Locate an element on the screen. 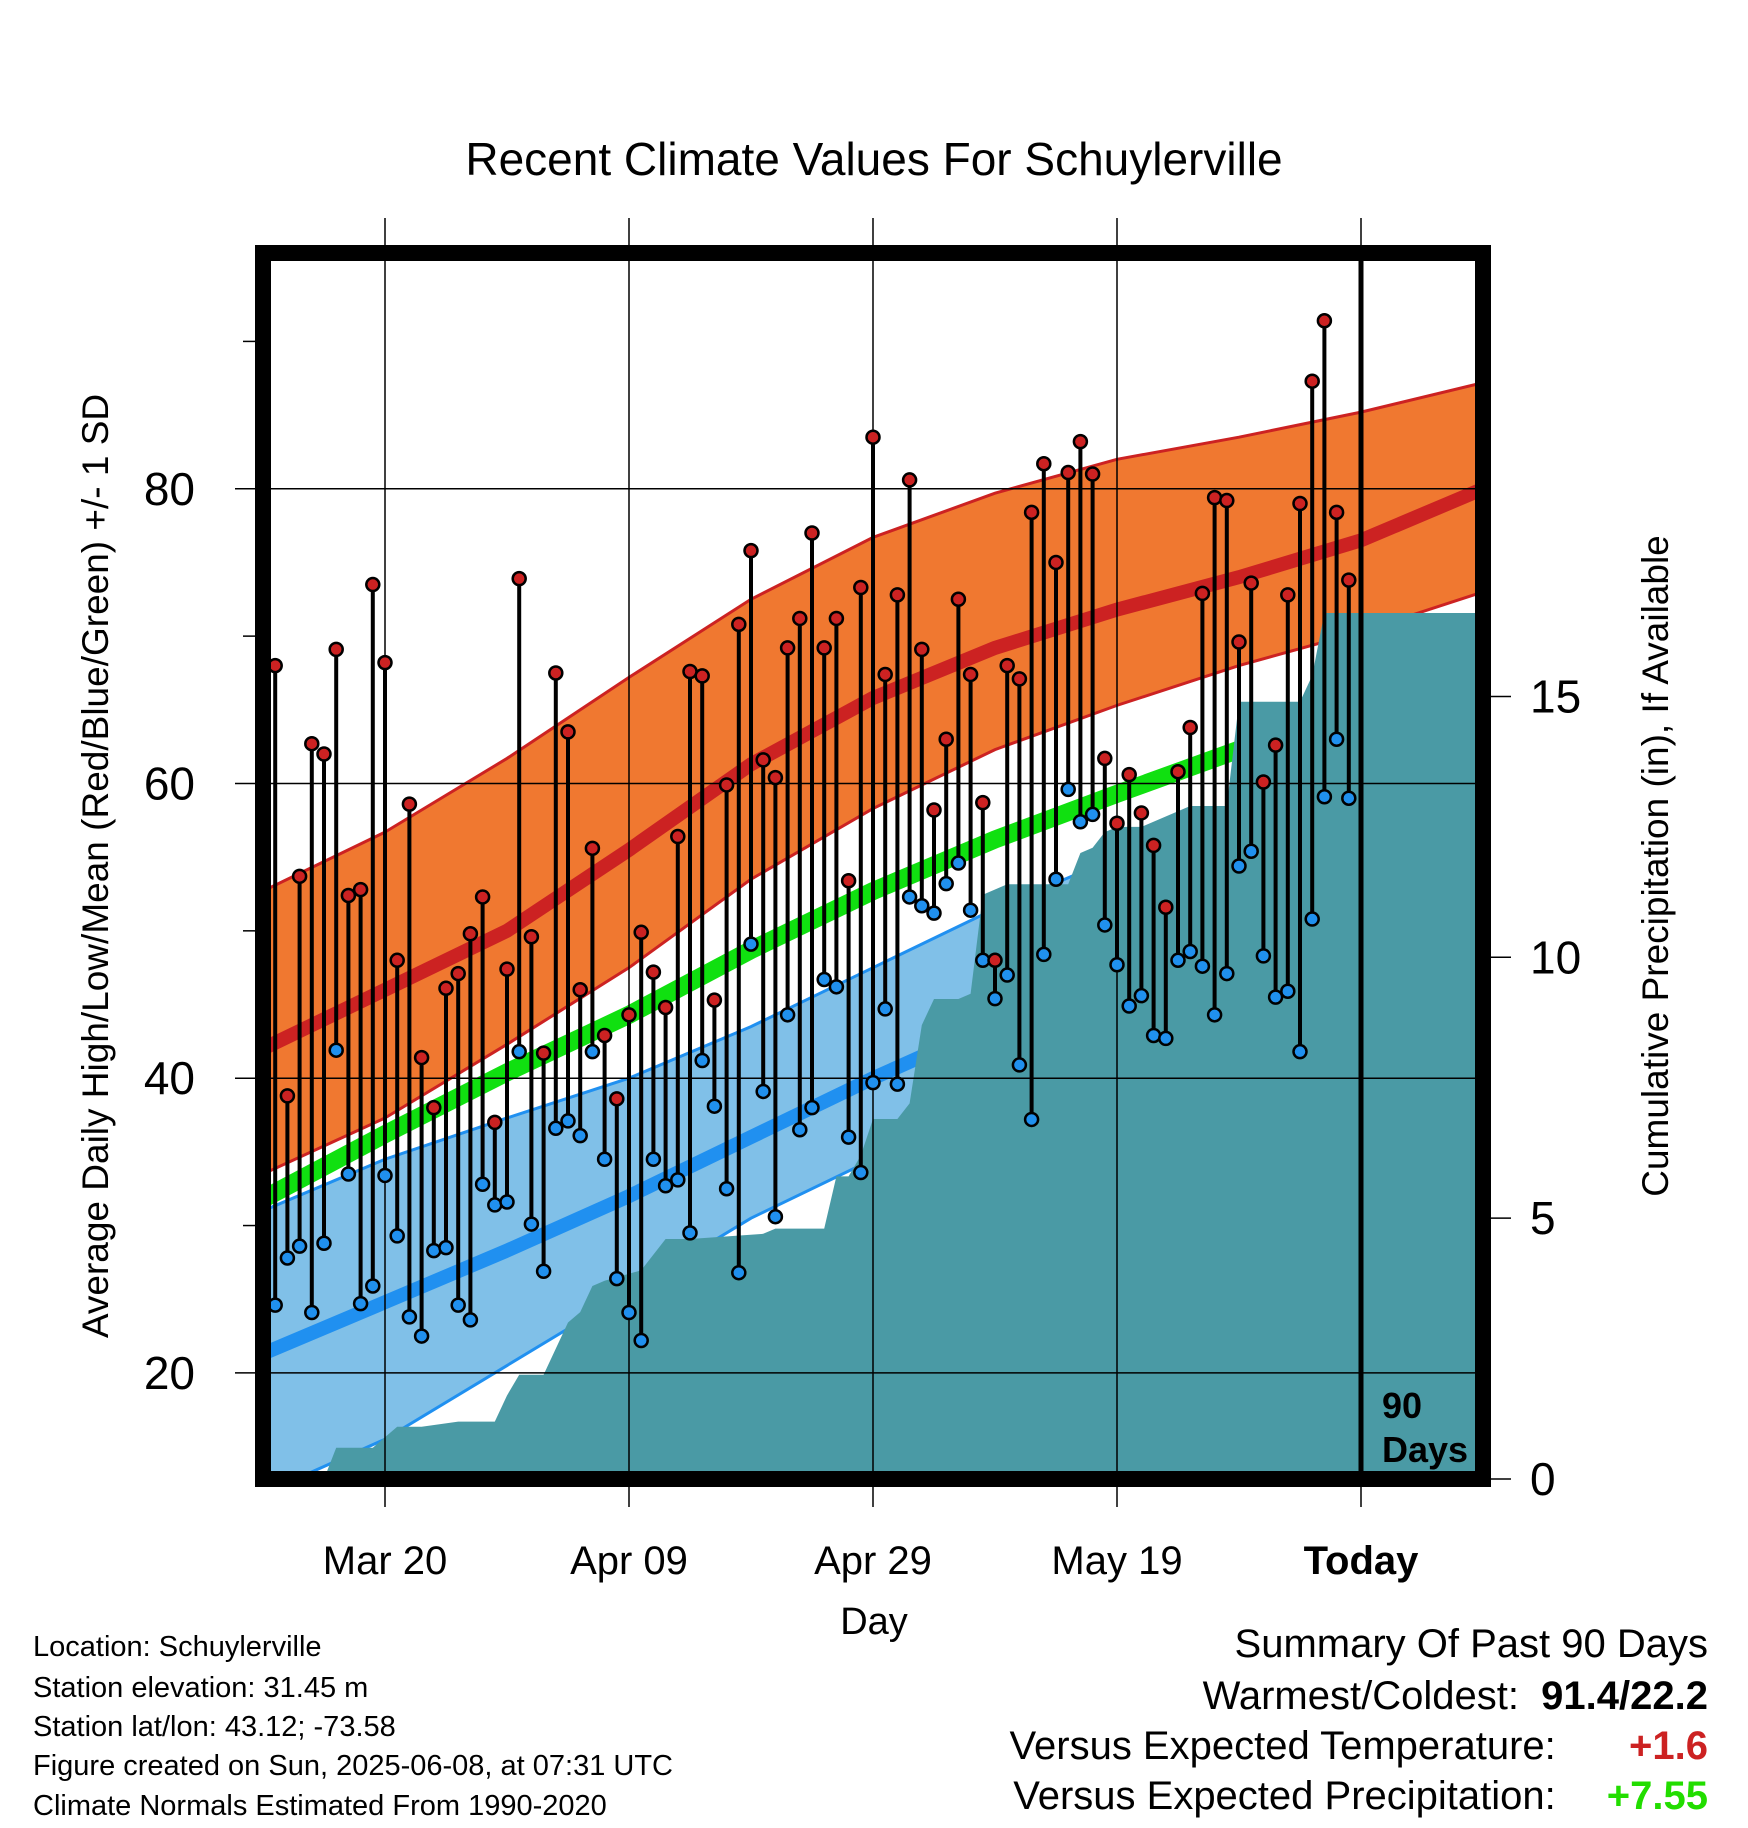  chart-title: Recent Climate Values For Schuylerville is located at coordinates (873, 159).